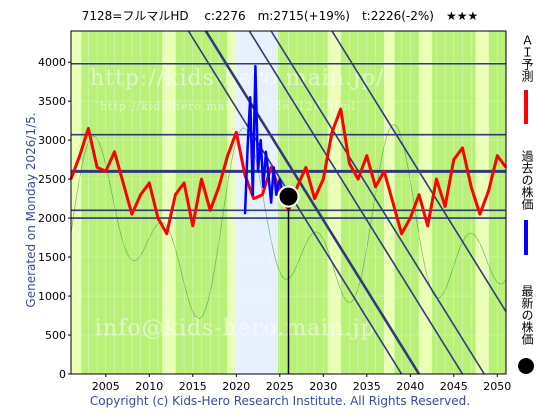 The height and width of the screenshot is (420, 560). I want to click on y-tick-label: 4000, so click(52, 62).